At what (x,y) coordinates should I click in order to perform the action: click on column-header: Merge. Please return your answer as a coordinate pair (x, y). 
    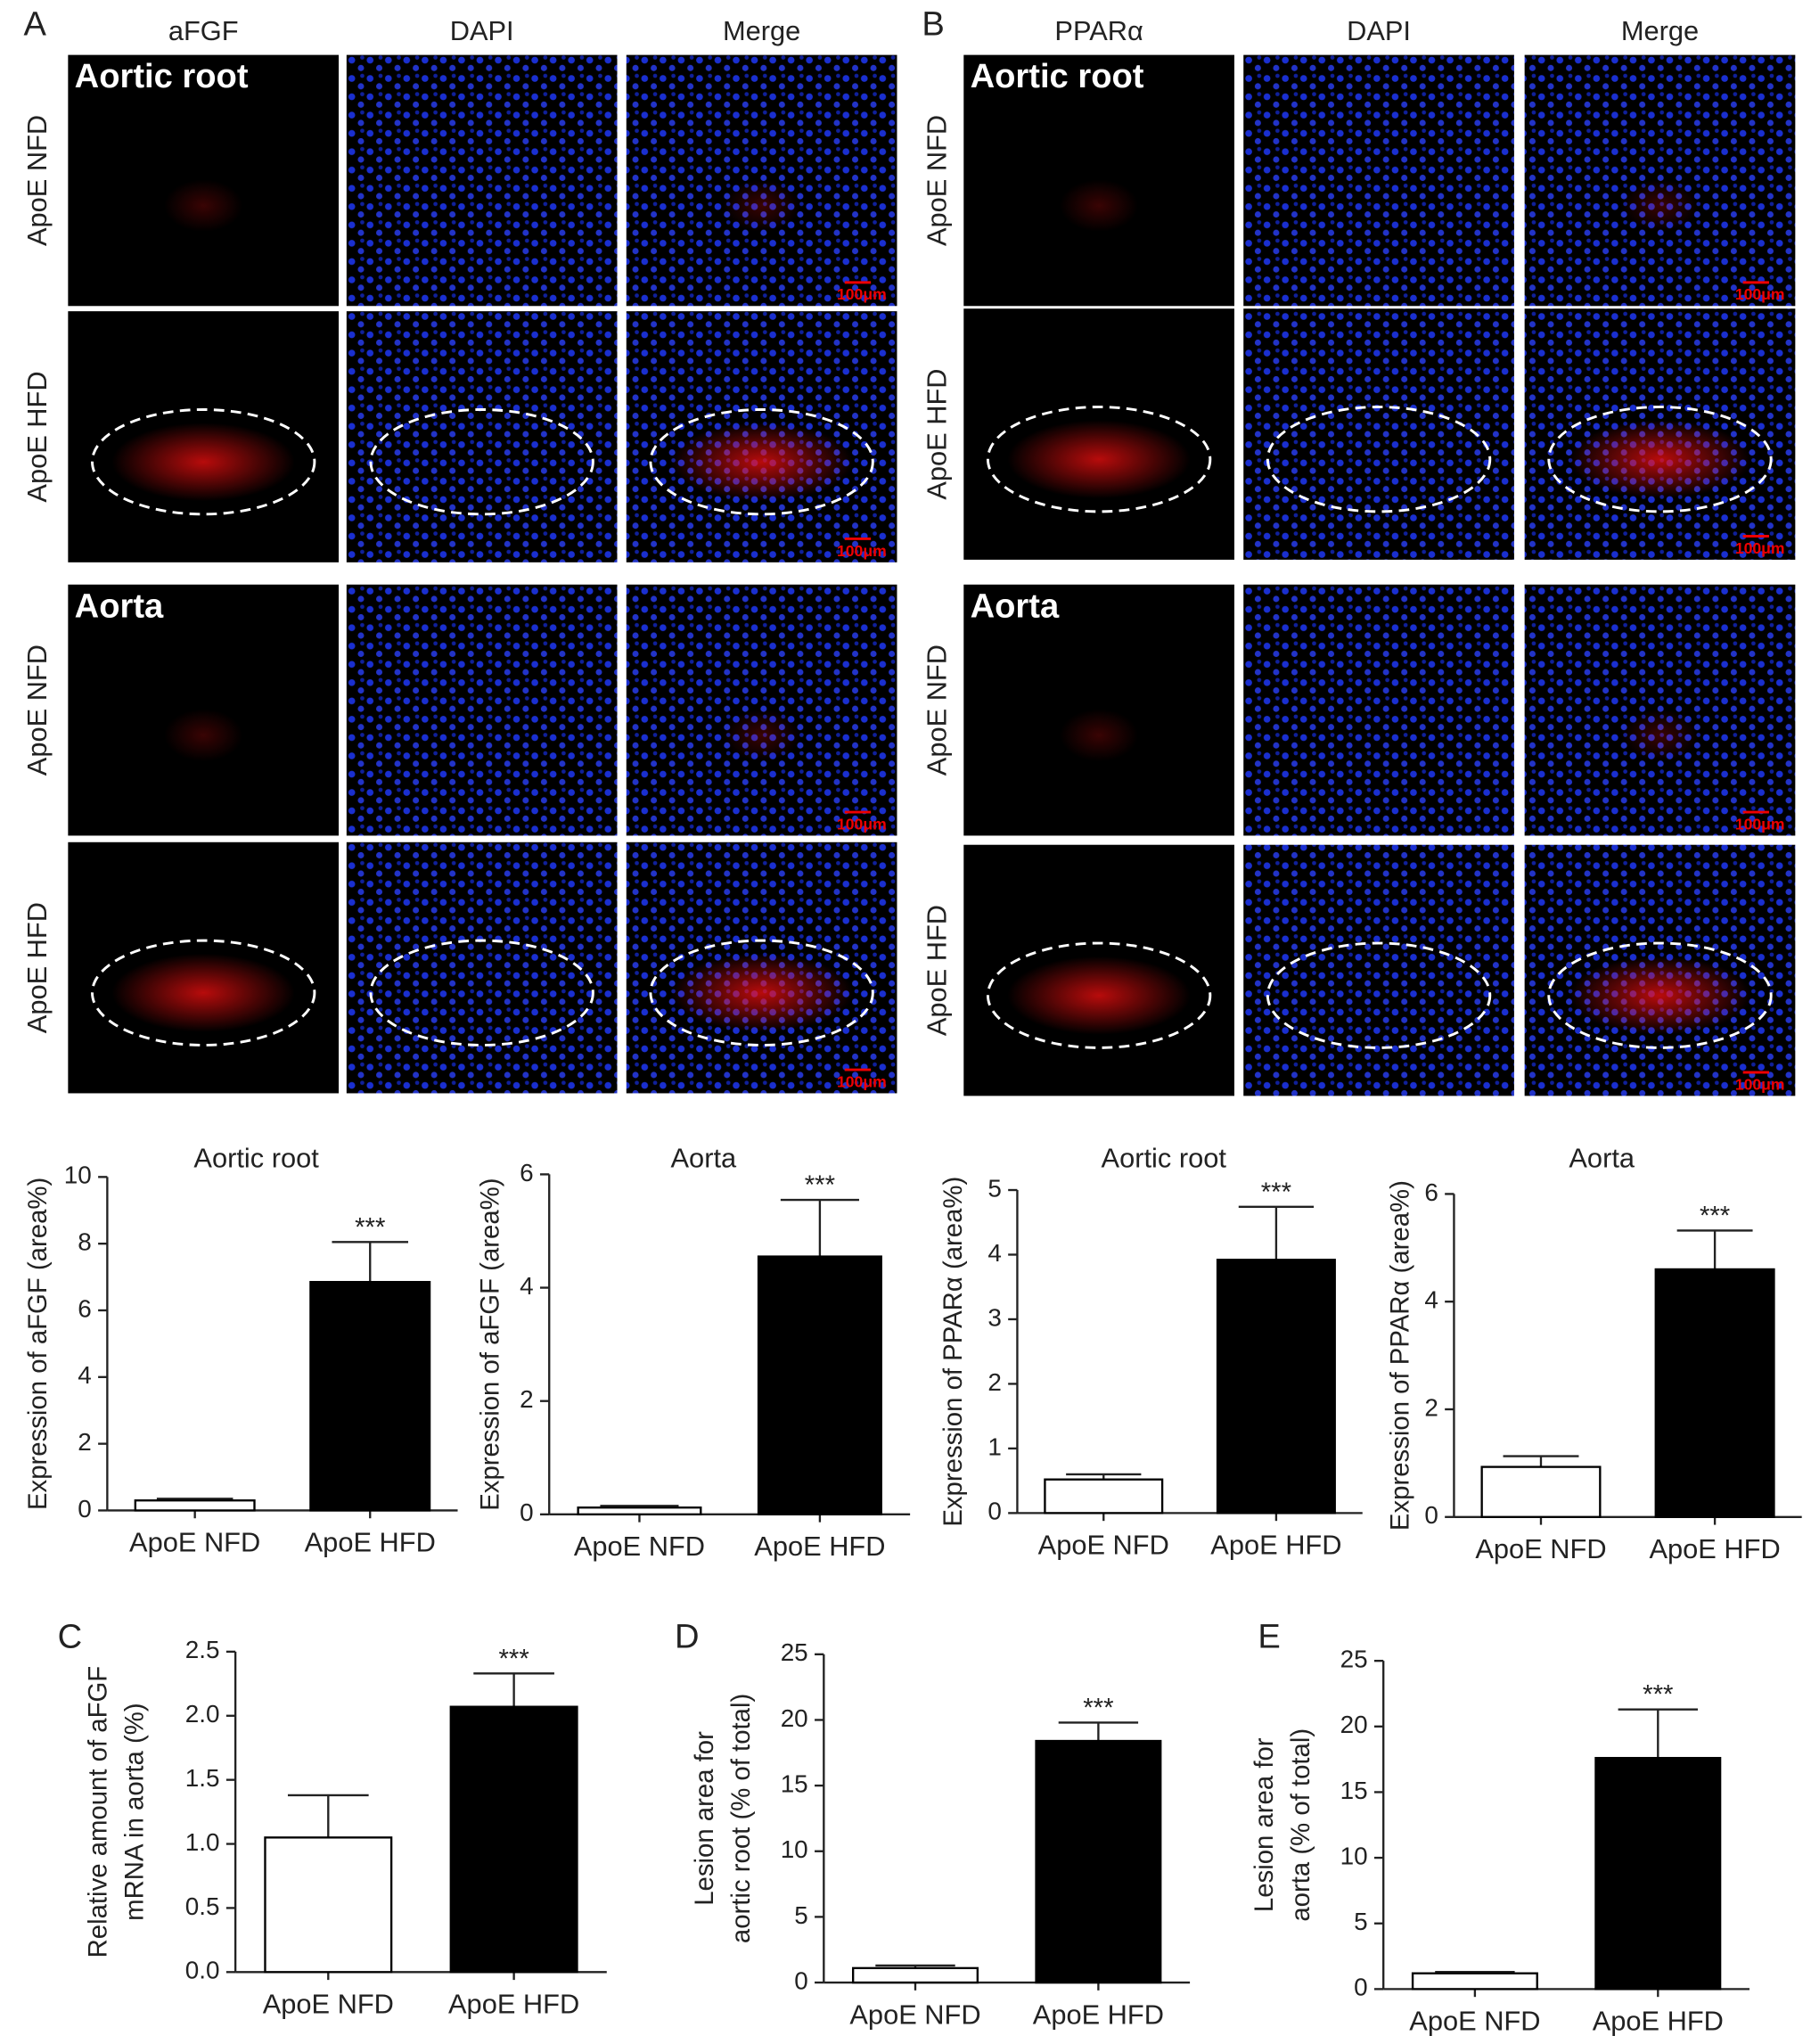
    Looking at the image, I should click on (1660, 31).